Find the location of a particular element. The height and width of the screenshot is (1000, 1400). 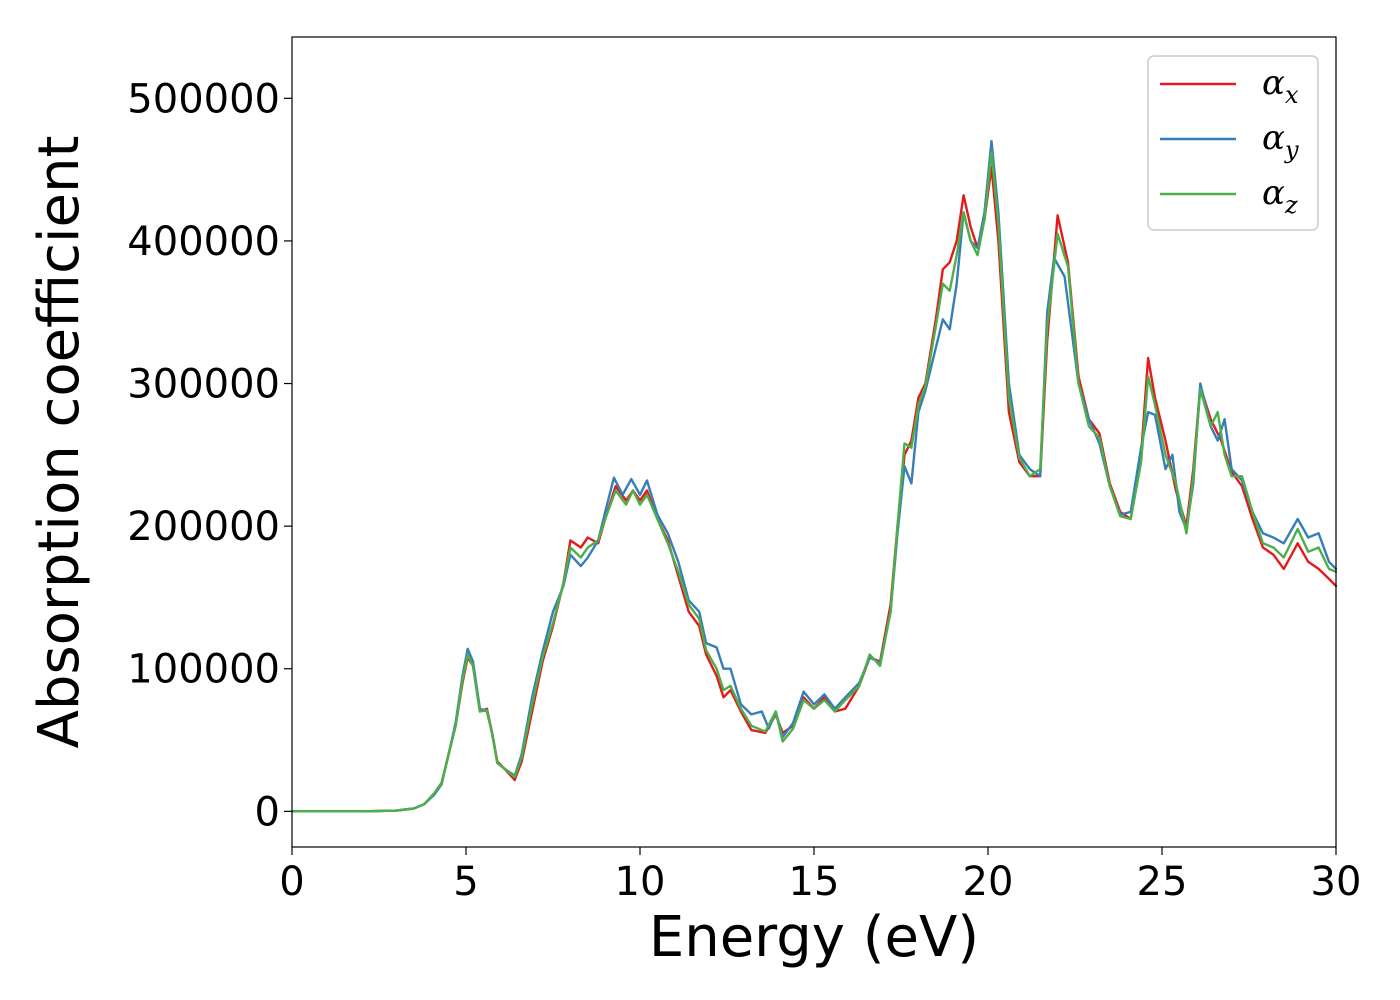

legend-label-y: αy is located at coordinates (1280, 141).